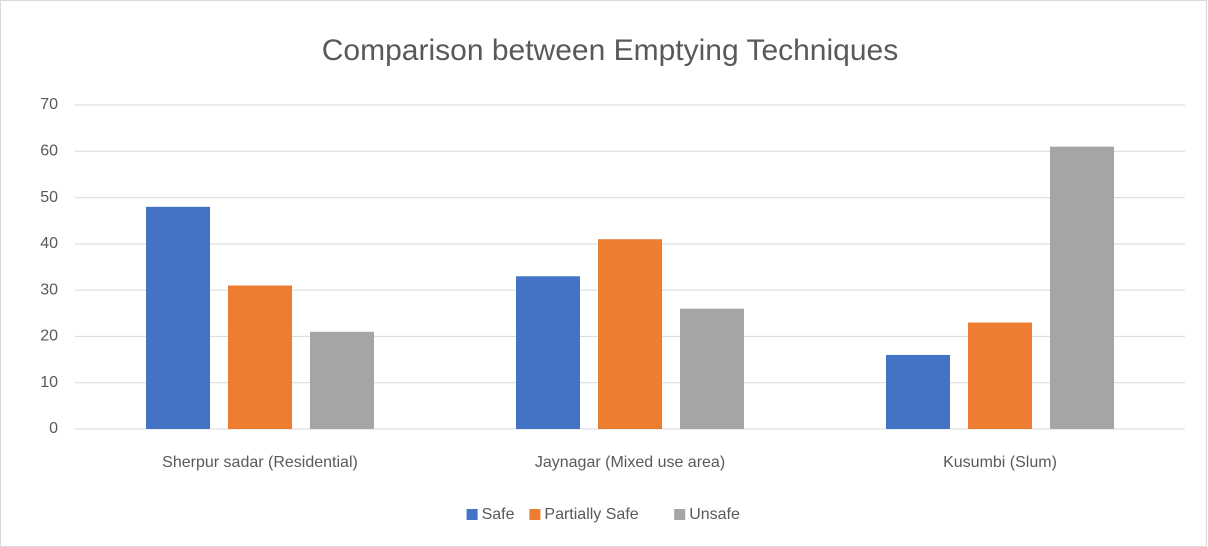 This screenshot has width=1208, height=547. Describe the element at coordinates (714, 514) in the screenshot. I see `legend-label: Unsafe` at that location.